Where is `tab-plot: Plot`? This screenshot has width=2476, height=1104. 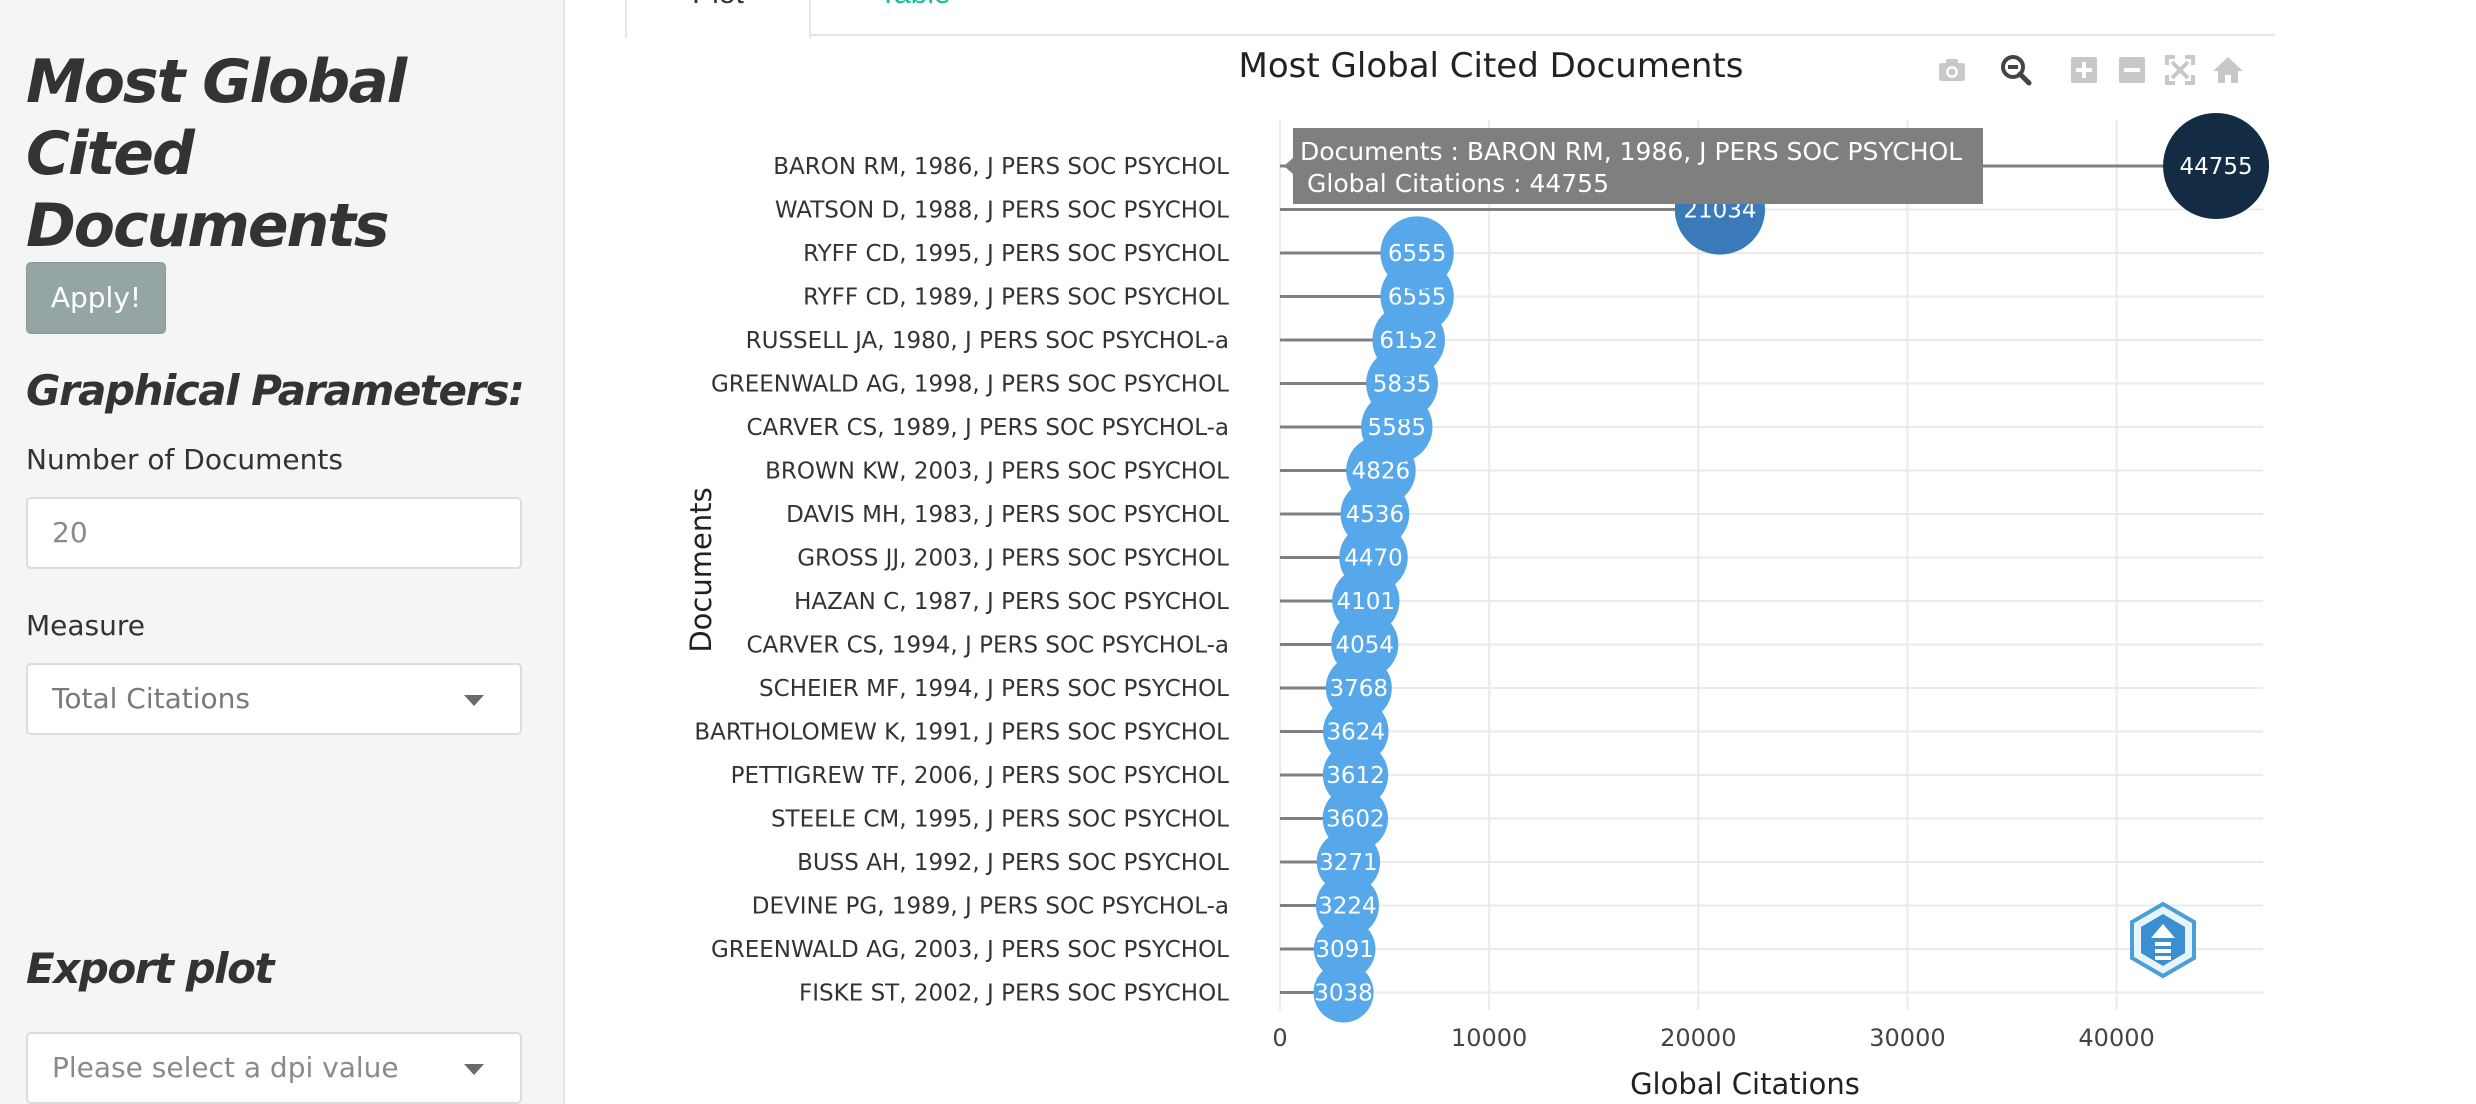
tab-plot: Plot is located at coordinates (718, 19).